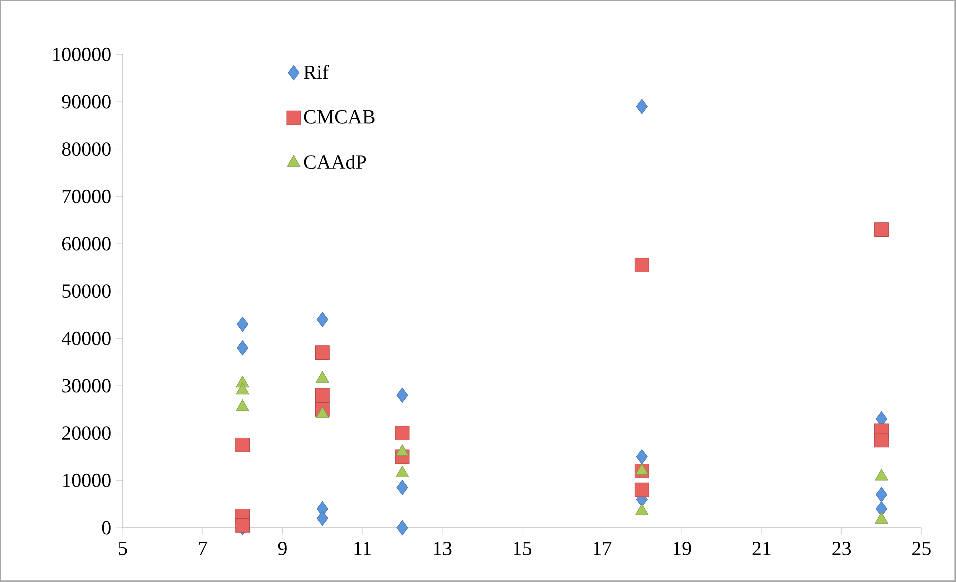 The image size is (956, 582). What do you see at coordinates (123, 549) in the screenshot?
I see `x-tick-label: 5` at bounding box center [123, 549].